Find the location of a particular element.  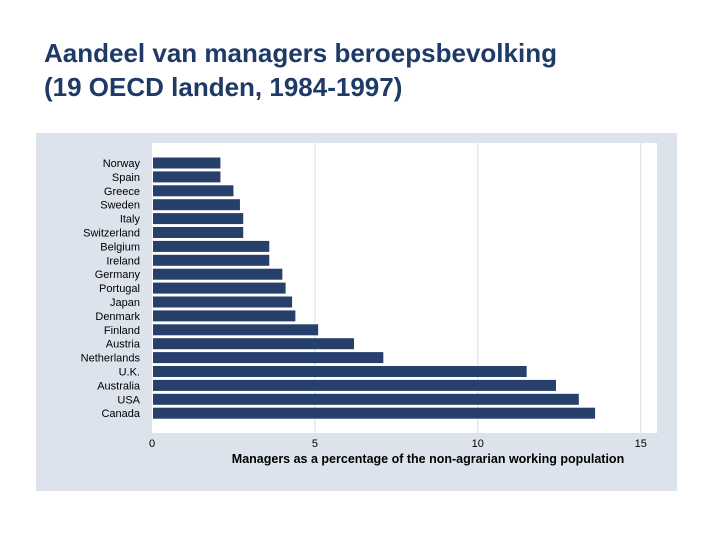

bar-denmark is located at coordinates (224, 316).